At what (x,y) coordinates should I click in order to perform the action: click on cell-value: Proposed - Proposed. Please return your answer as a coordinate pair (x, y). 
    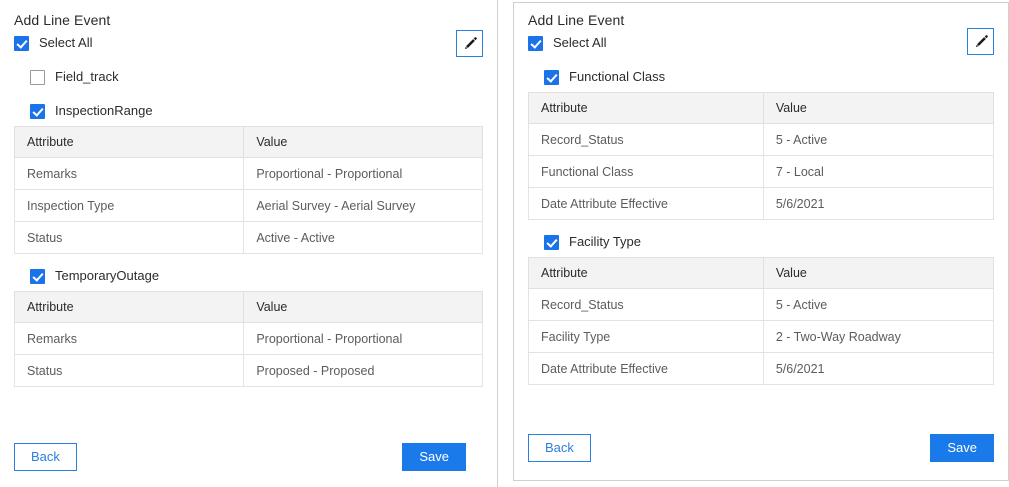
    Looking at the image, I should click on (363, 370).